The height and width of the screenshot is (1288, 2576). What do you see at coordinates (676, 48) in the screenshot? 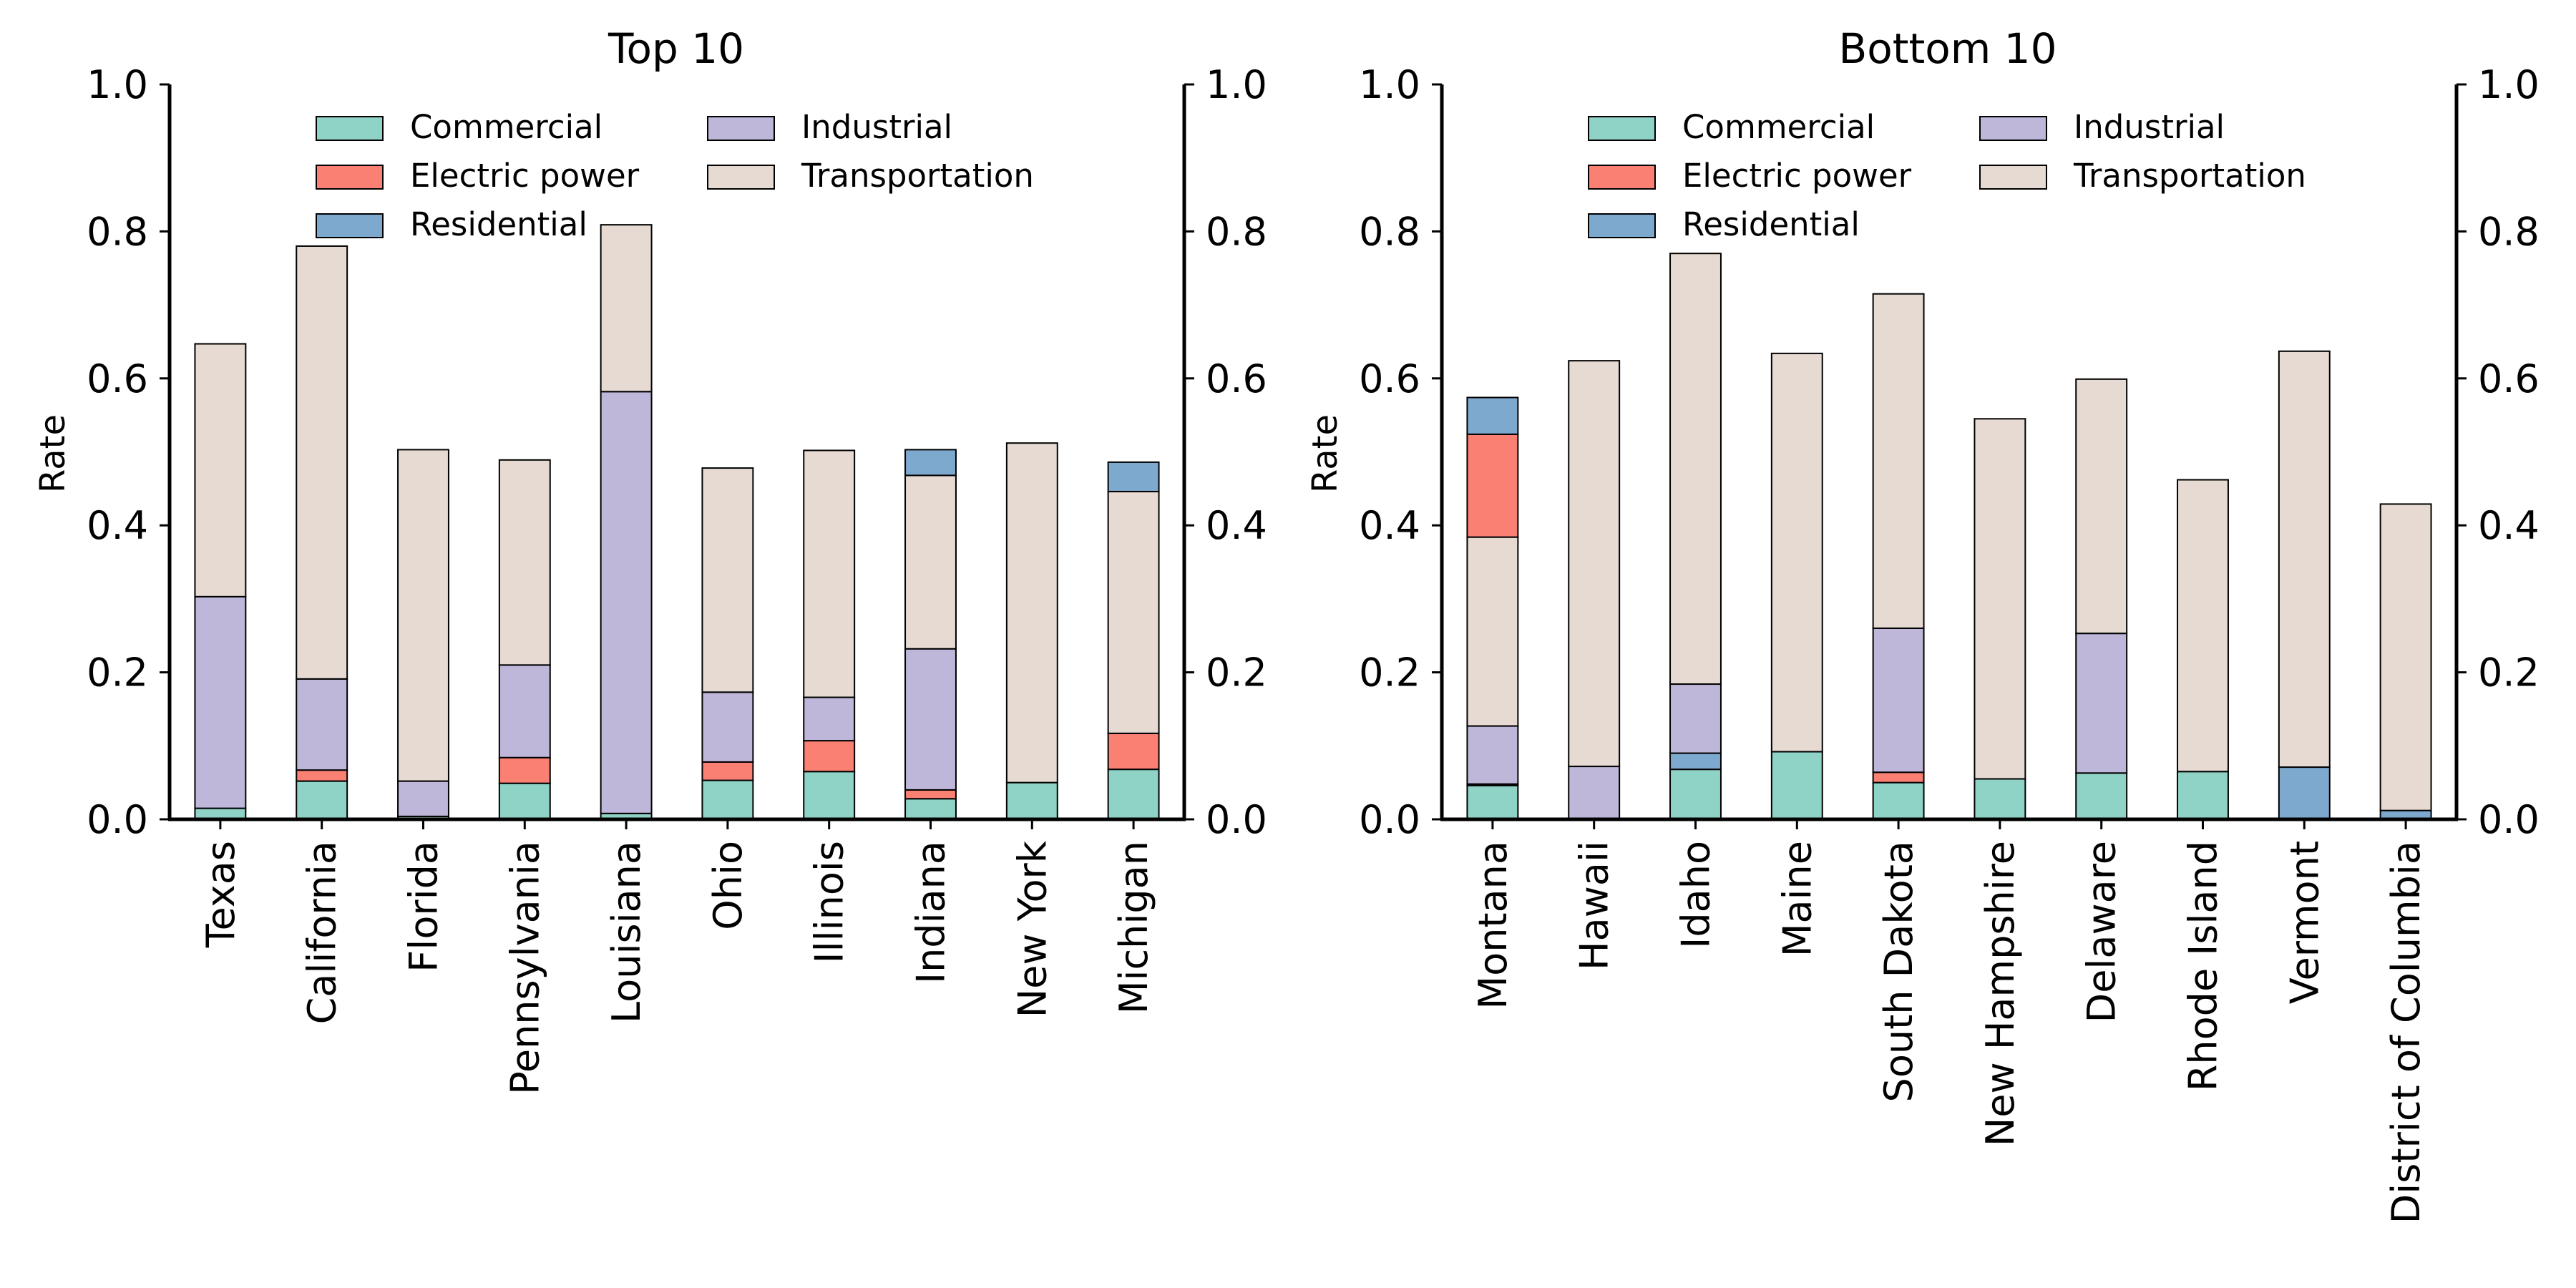
I see `chart-title: Top 10` at bounding box center [676, 48].